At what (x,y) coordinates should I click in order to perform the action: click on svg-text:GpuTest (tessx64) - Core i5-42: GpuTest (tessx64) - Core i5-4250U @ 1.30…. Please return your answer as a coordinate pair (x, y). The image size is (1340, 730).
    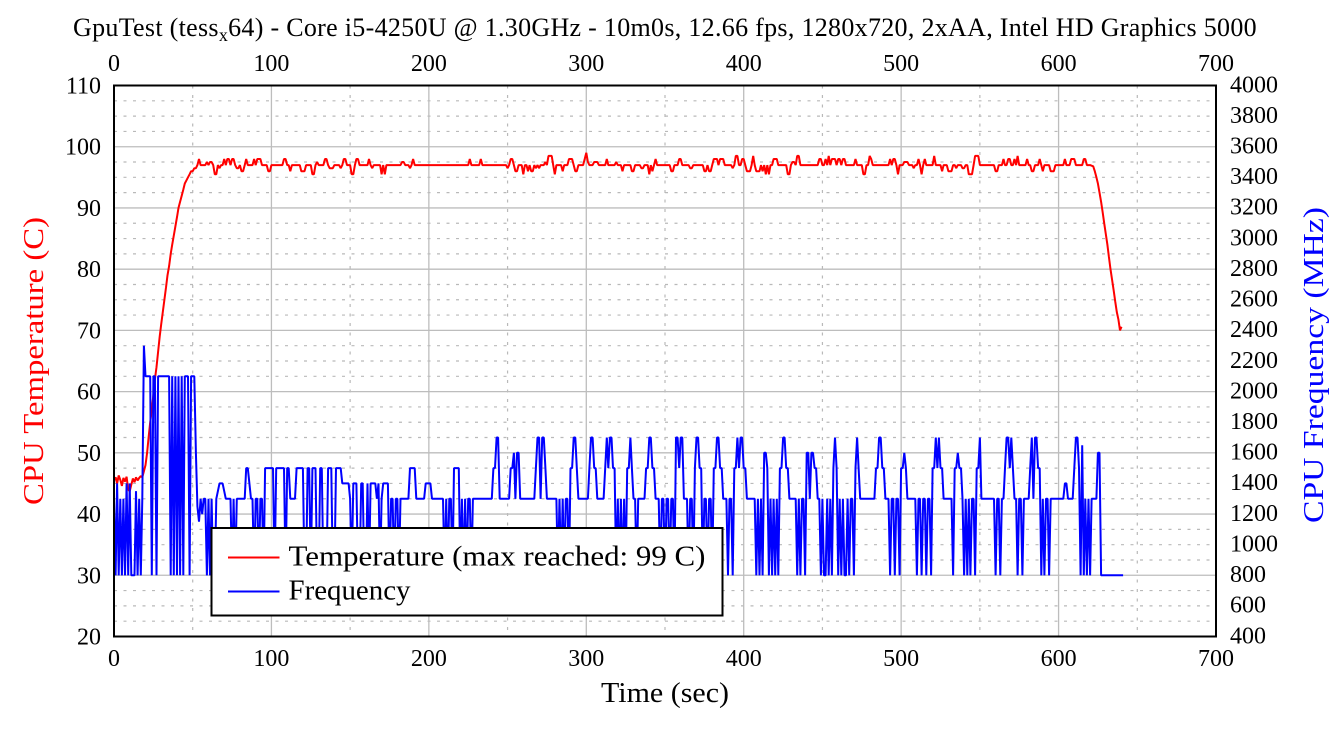
    Looking at the image, I should click on (665, 29).